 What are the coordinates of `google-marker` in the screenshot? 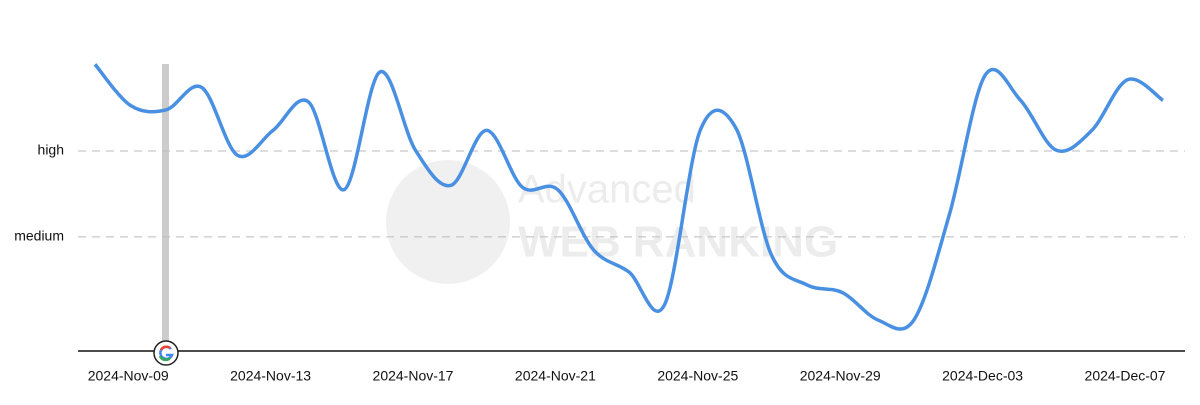 It's located at (166, 353).